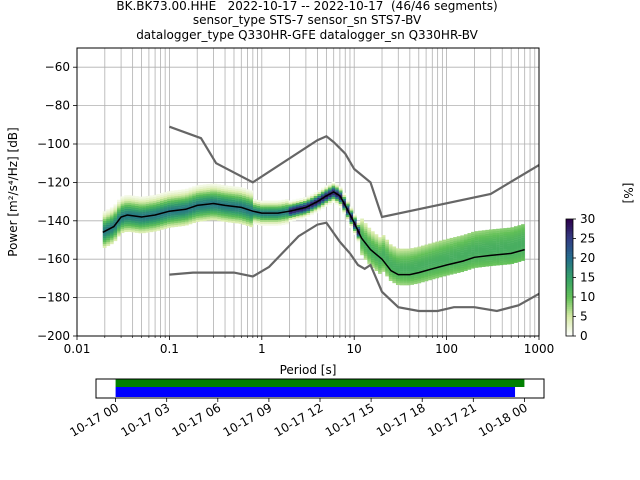  I want to click on y-tick-label: −200, so click(53, 336).